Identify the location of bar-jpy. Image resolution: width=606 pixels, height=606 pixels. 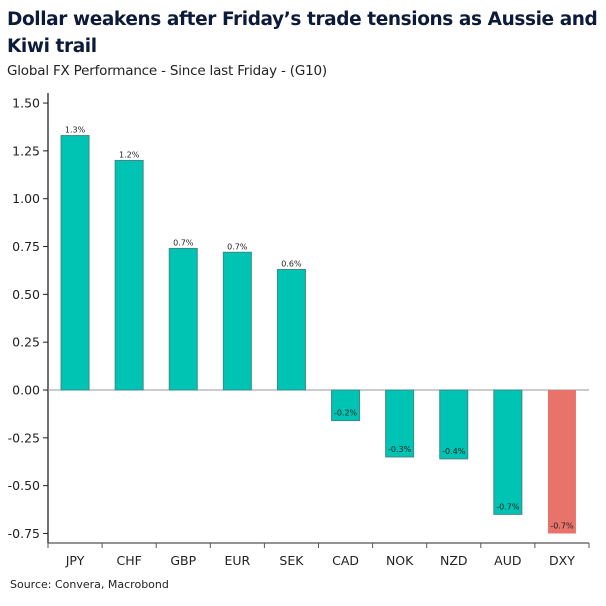
(75, 263).